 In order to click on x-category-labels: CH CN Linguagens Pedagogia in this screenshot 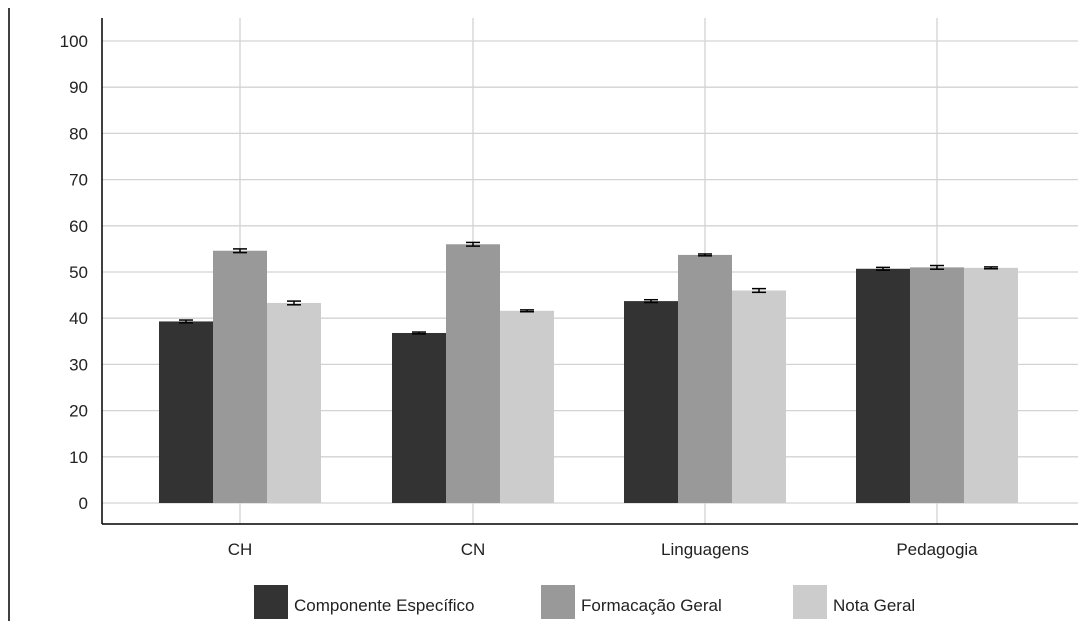, I will do `click(603, 549)`.